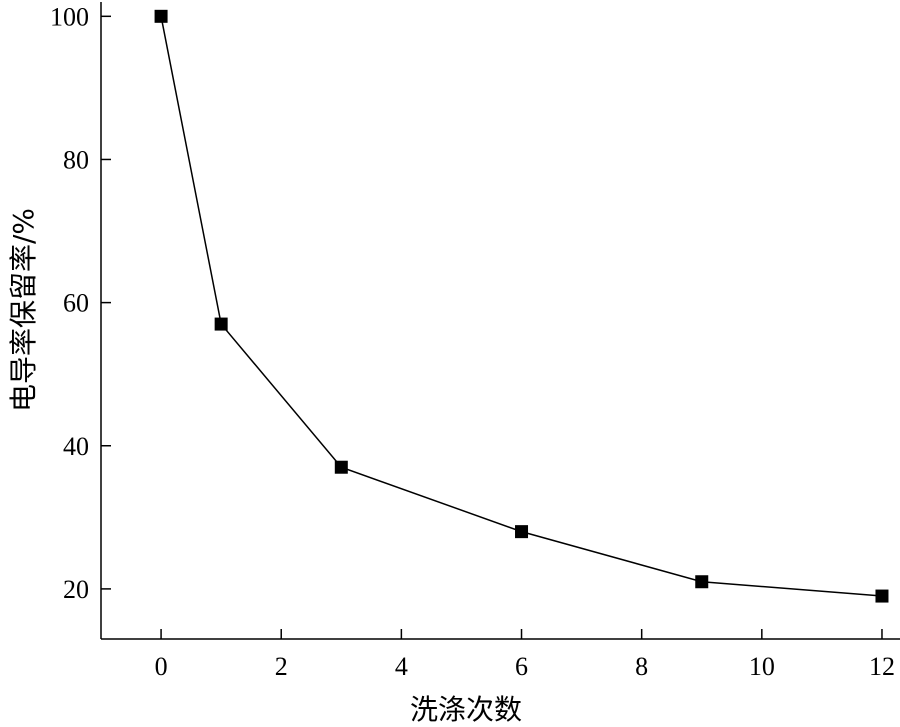  Describe the element at coordinates (882, 666) in the screenshot. I see `x-tick-label: 12` at that location.